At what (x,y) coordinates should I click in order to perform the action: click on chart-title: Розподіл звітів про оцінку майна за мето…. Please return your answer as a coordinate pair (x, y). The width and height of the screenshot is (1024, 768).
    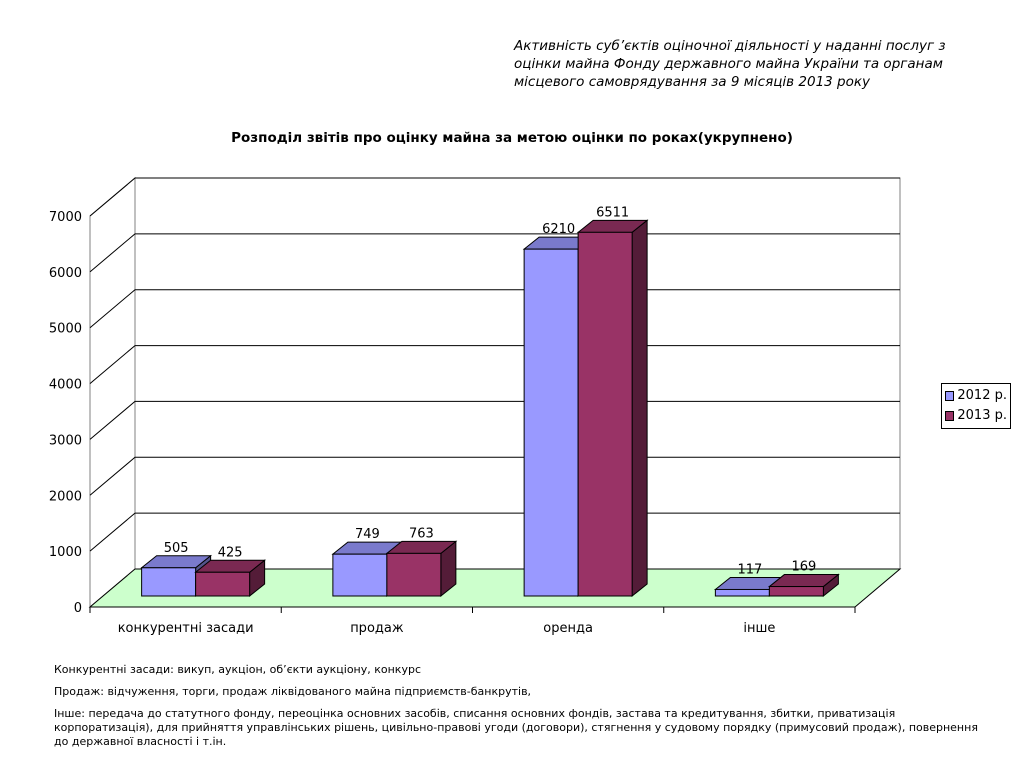
    Looking at the image, I should click on (512, 138).